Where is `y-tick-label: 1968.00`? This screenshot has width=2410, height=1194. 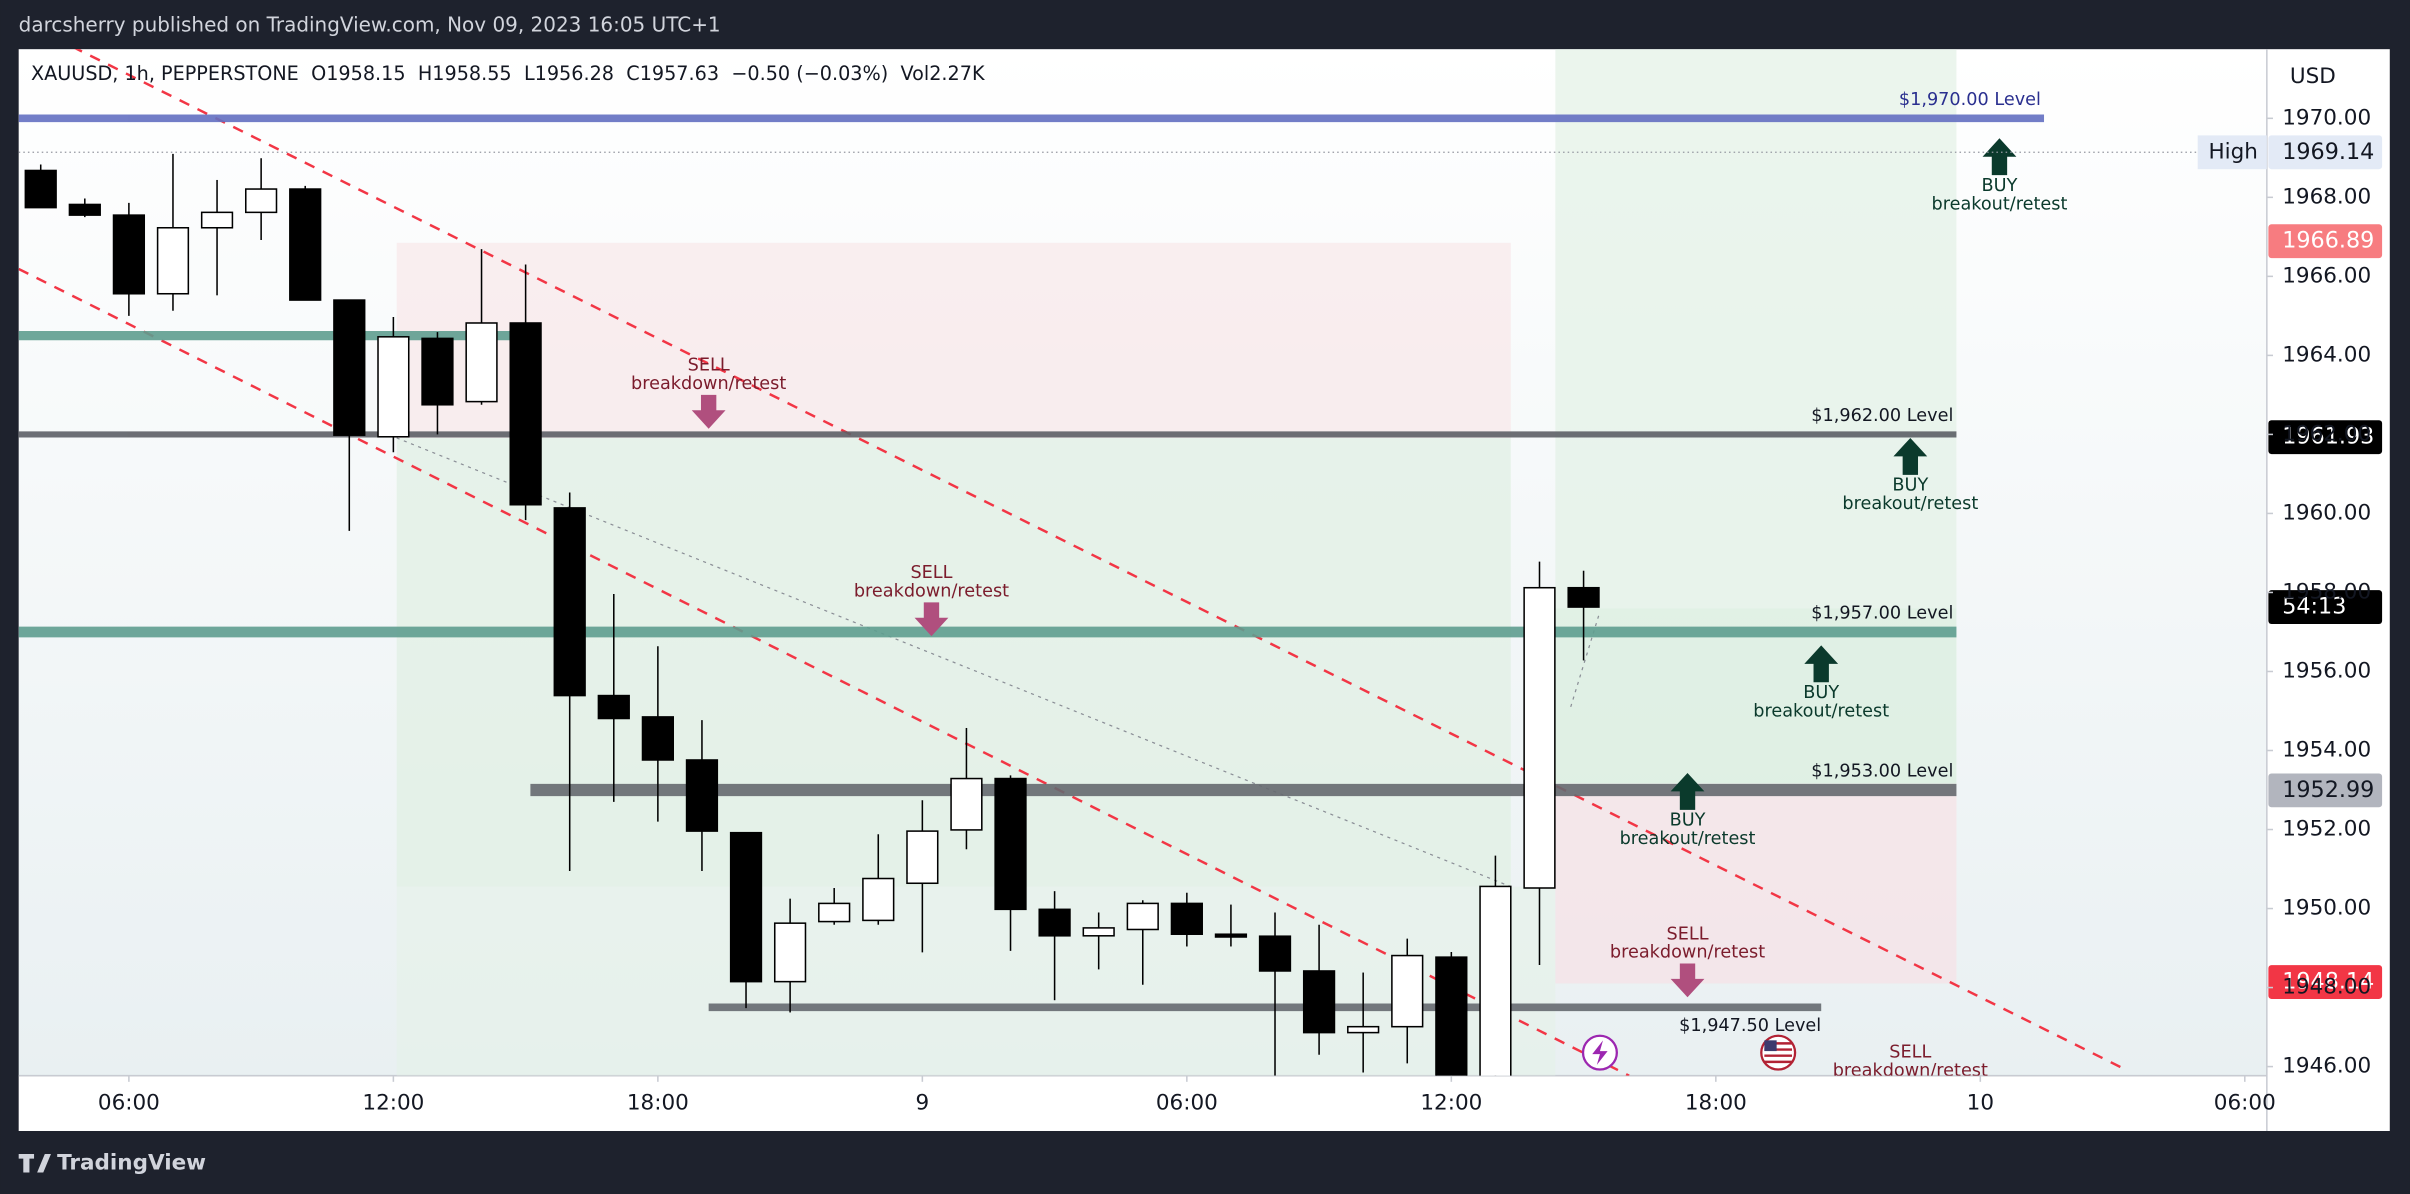
y-tick-label: 1968.00 is located at coordinates (2326, 196).